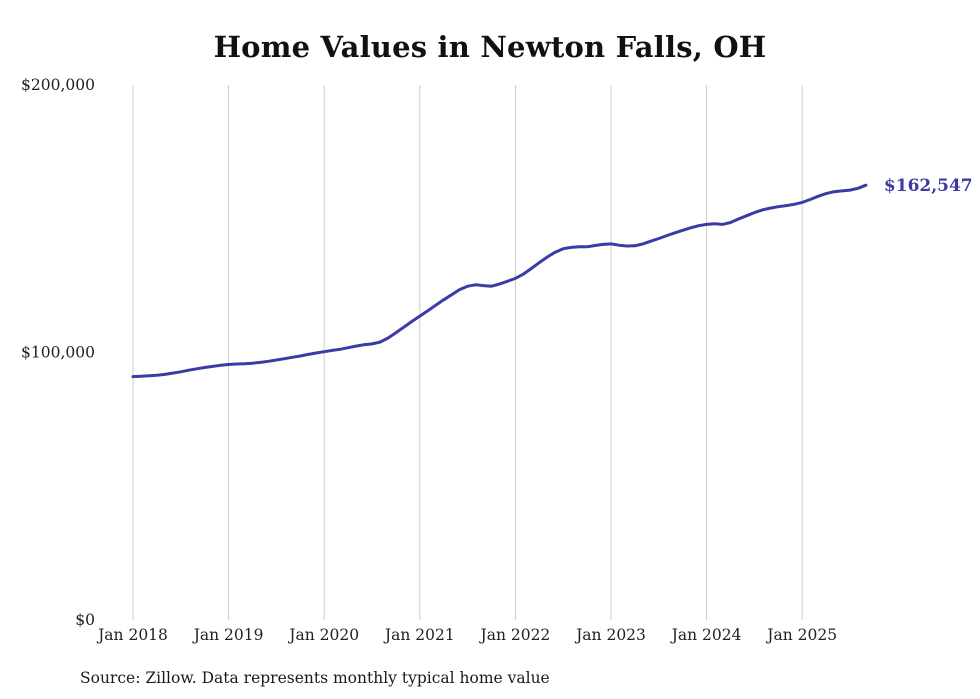 This screenshot has width=980, height=699. I want to click on chart-title: Home Values in Newton Falls, OH, so click(490, 47).